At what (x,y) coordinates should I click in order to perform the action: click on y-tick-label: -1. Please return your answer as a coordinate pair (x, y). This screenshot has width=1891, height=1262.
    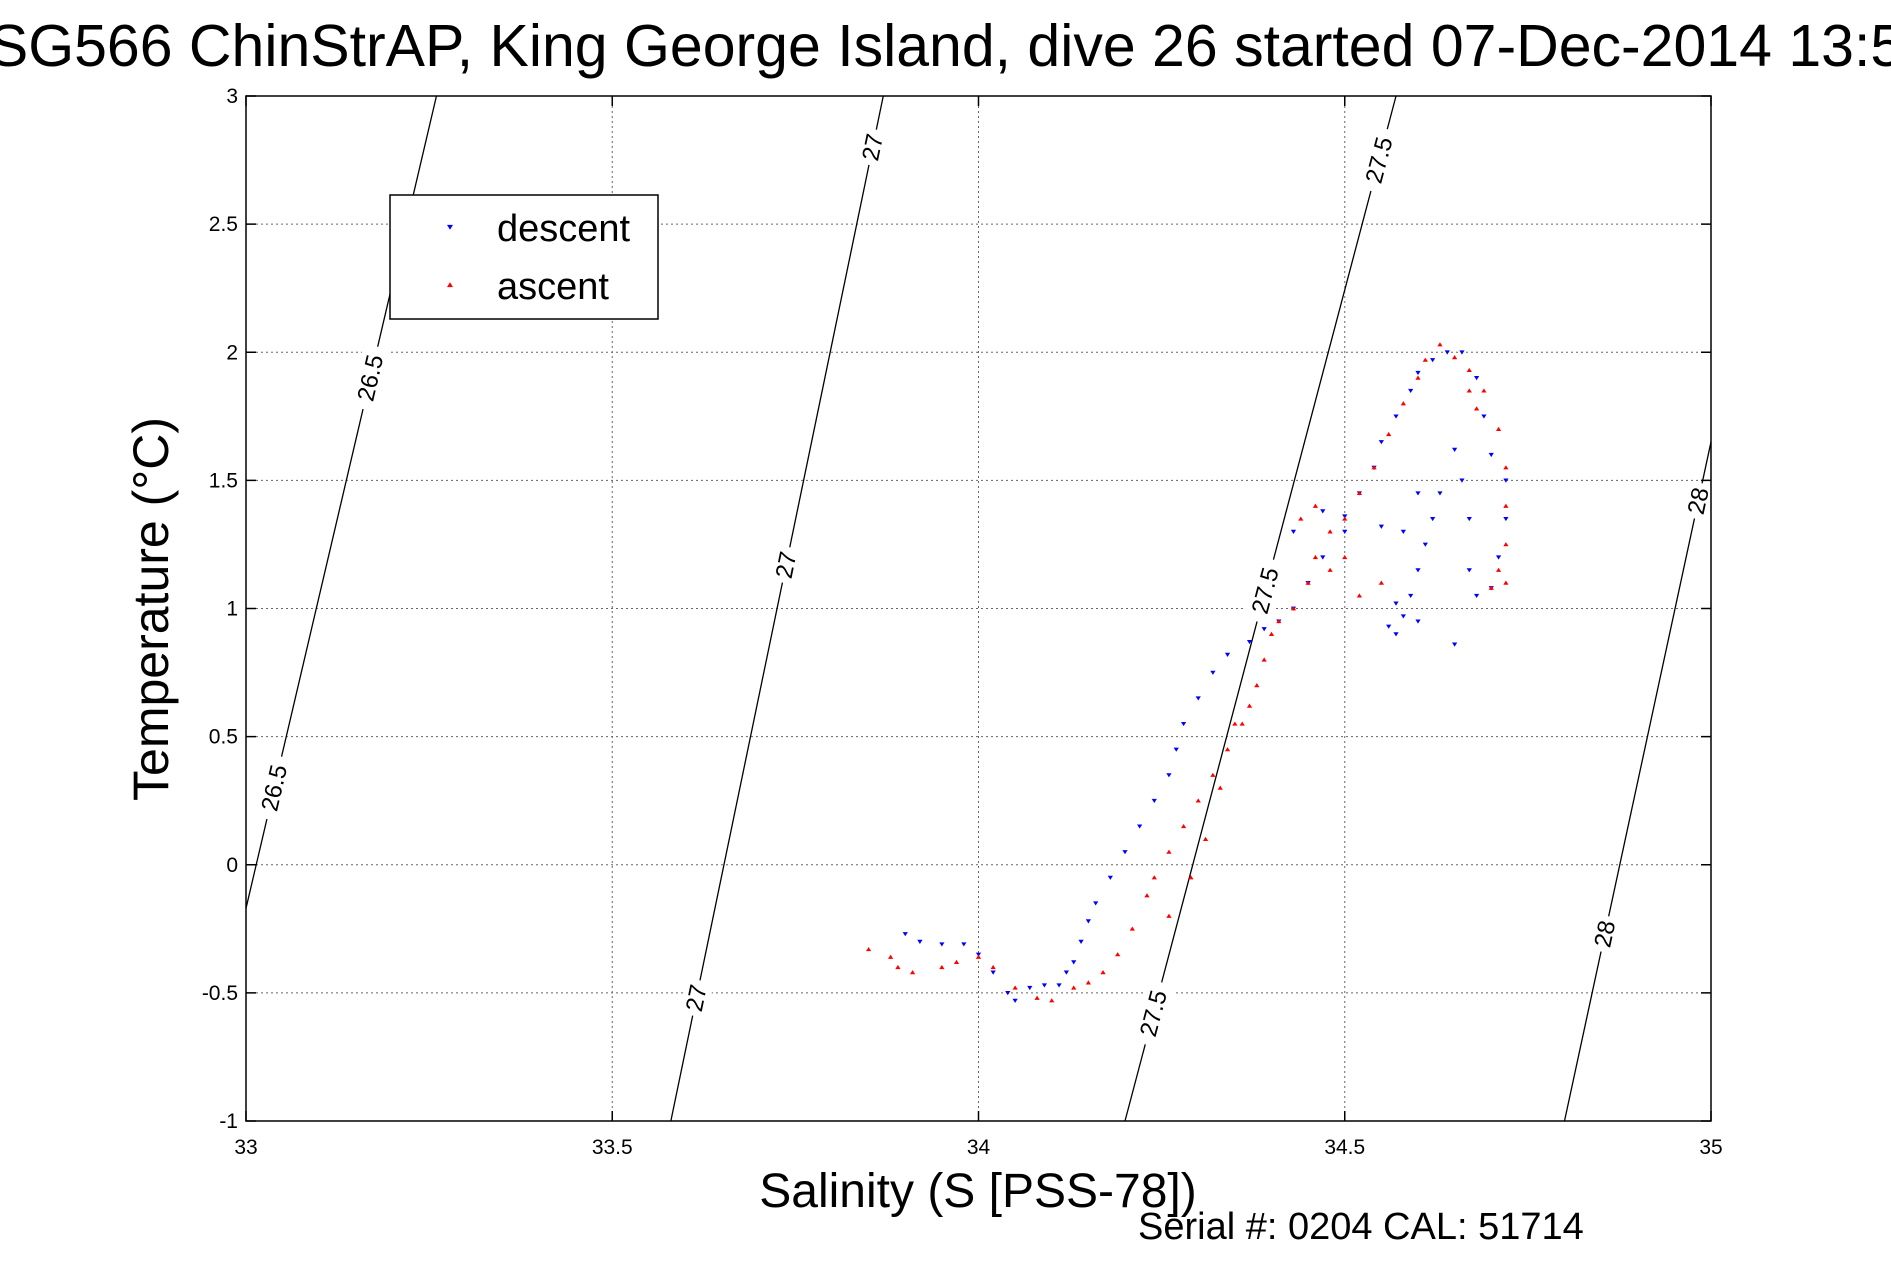
    Looking at the image, I should click on (228, 1121).